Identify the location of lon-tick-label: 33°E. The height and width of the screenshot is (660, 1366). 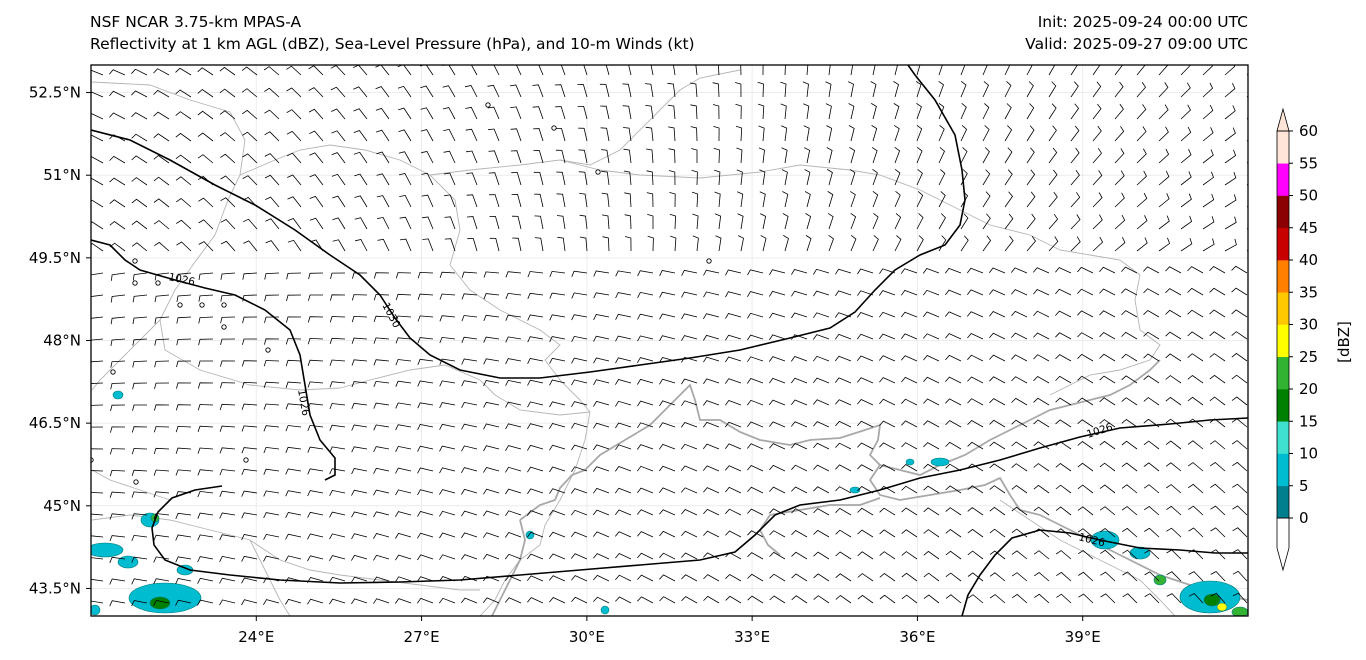
(752, 637).